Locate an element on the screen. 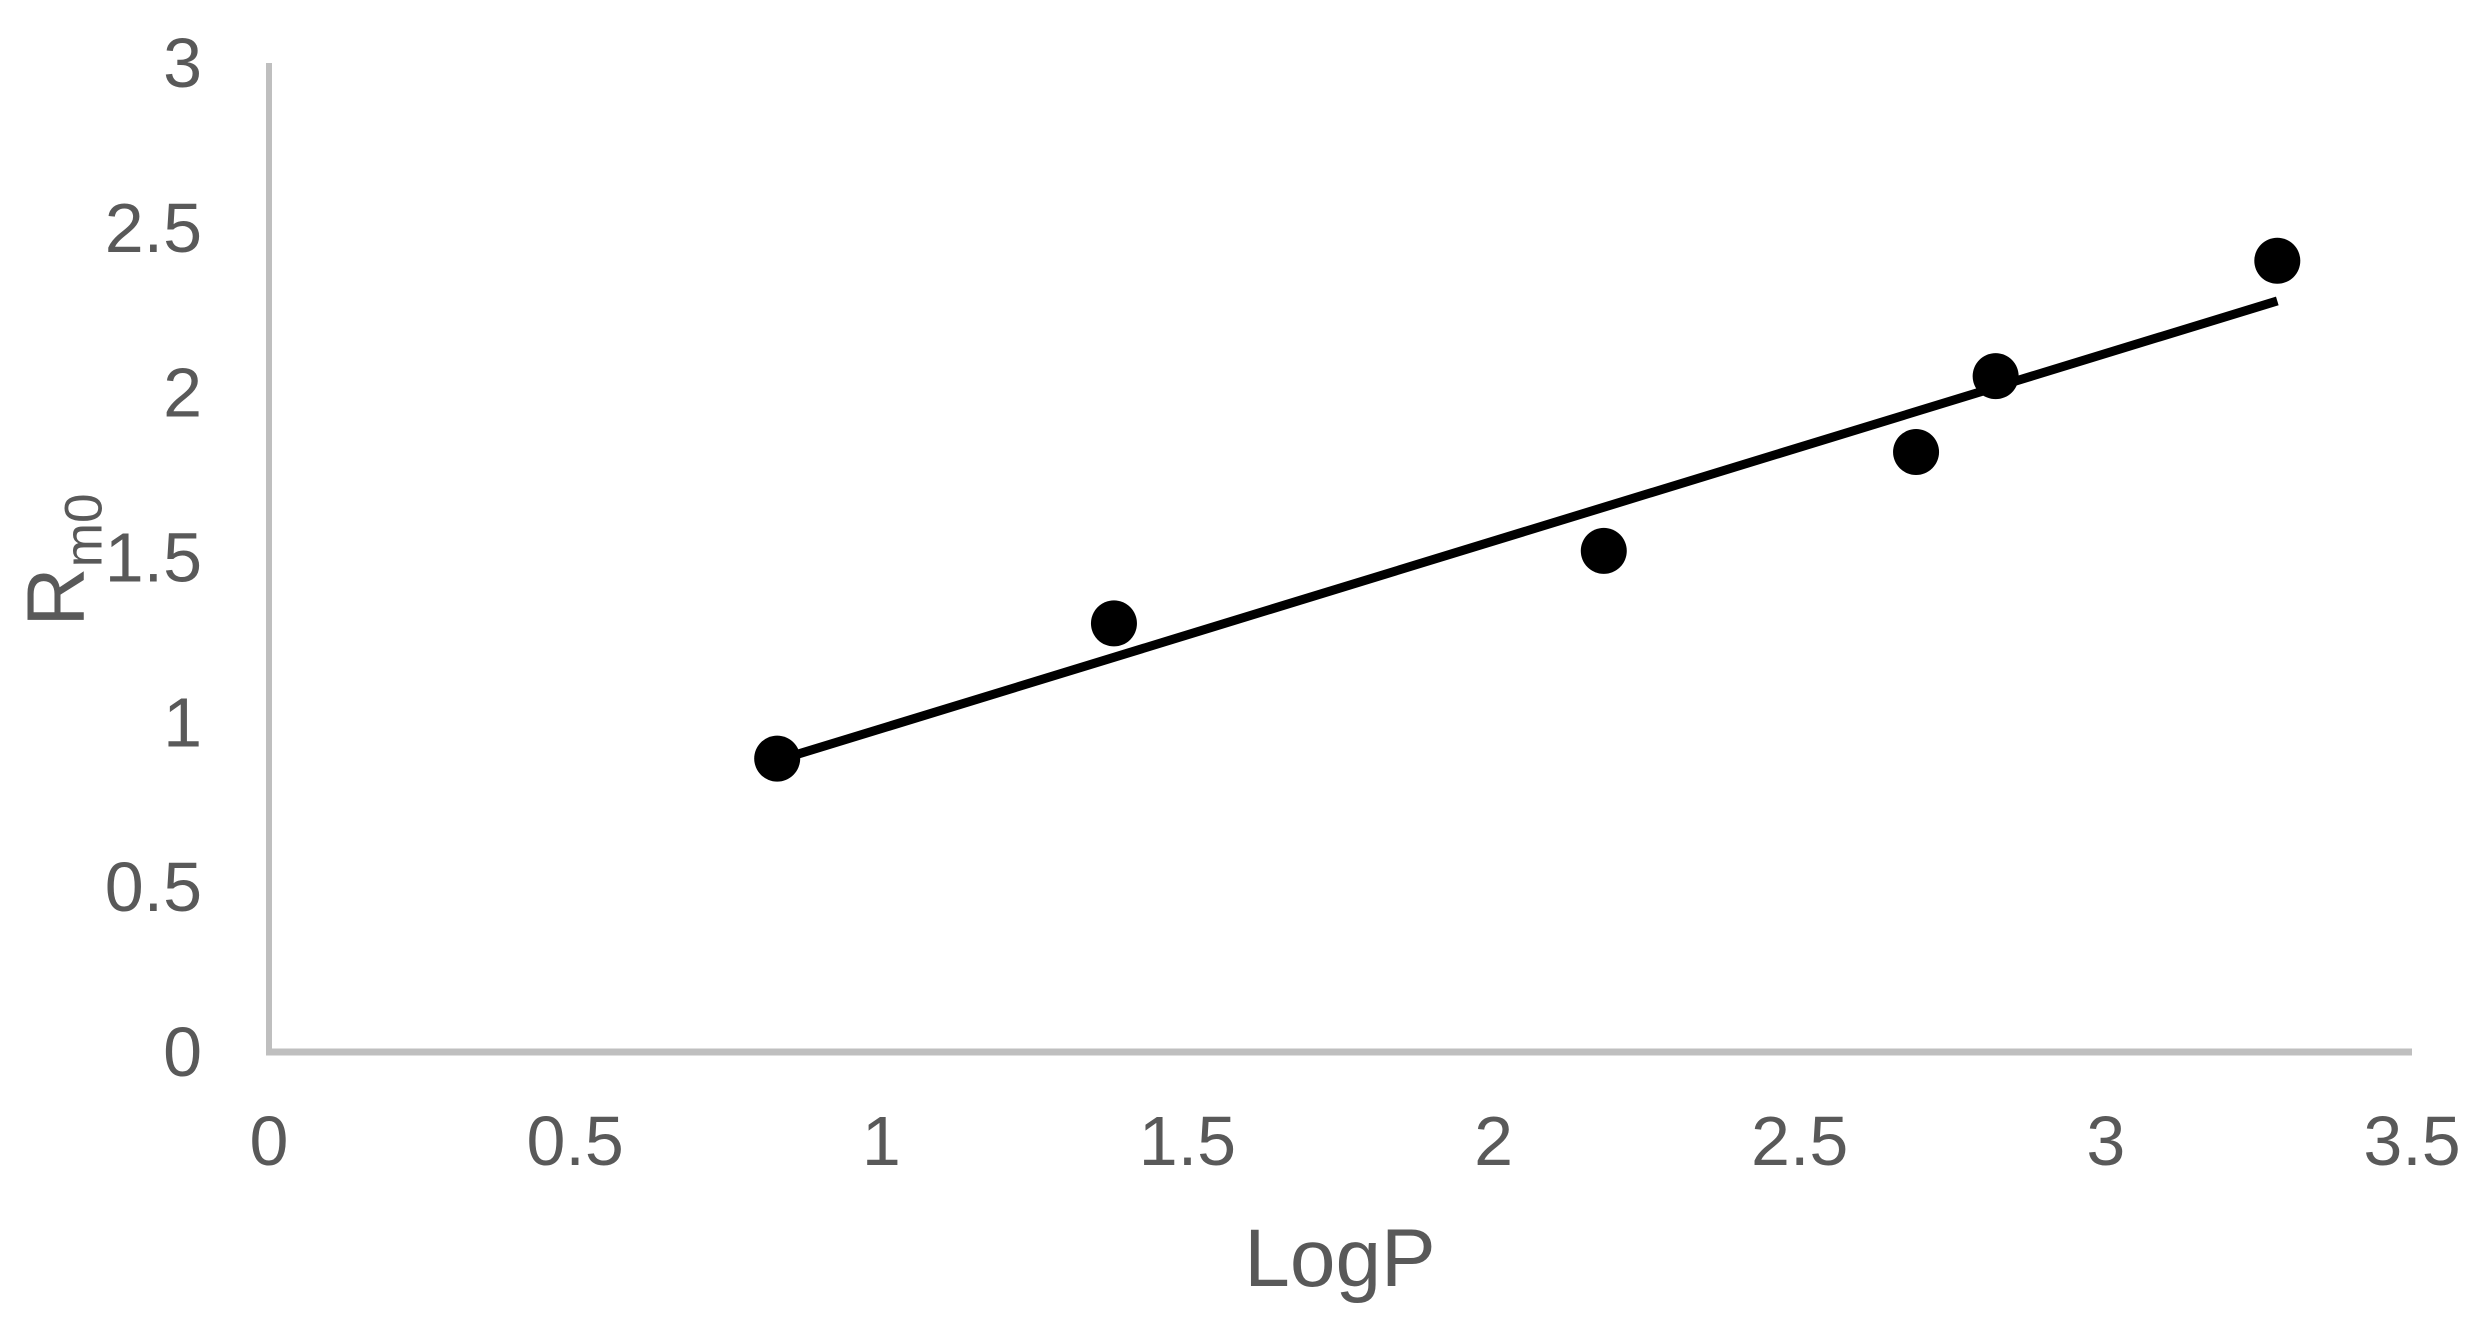 The image size is (2476, 1320). y-axis-title-subscript: m0 is located at coordinates (84, 530).